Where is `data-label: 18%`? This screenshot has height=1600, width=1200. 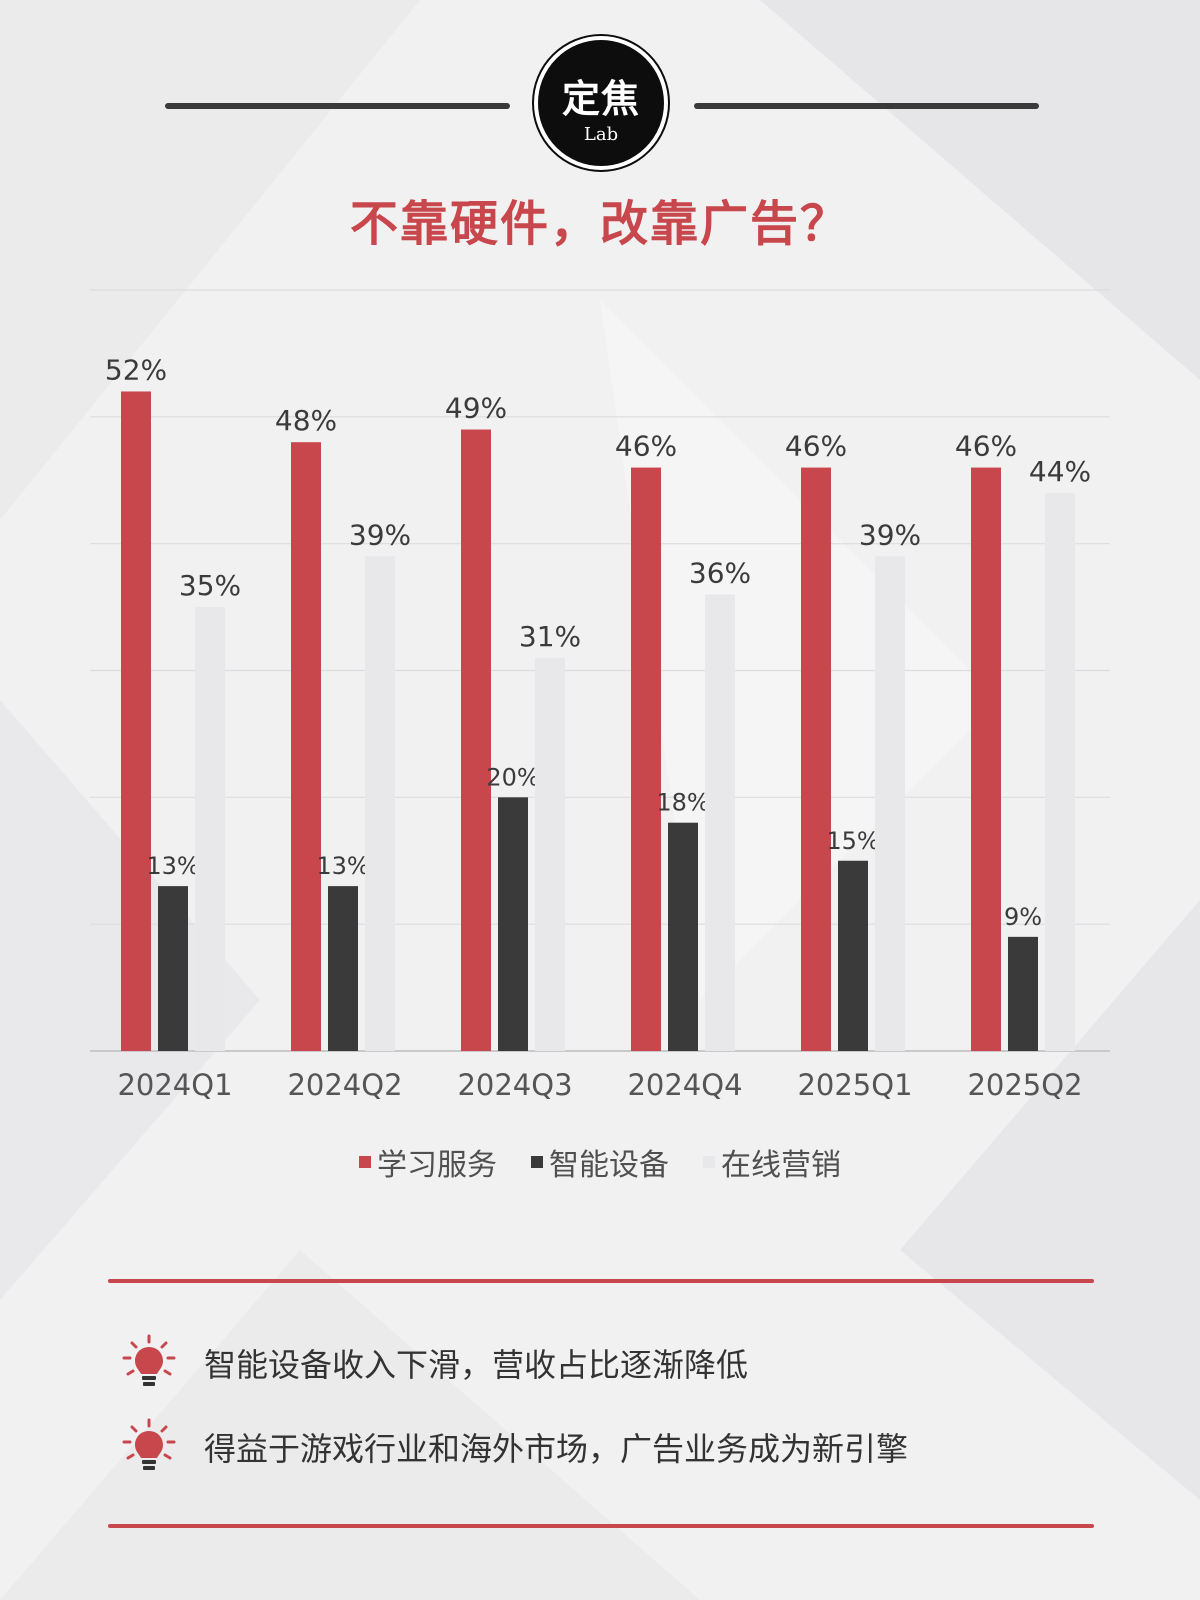 data-label: 18% is located at coordinates (682, 803).